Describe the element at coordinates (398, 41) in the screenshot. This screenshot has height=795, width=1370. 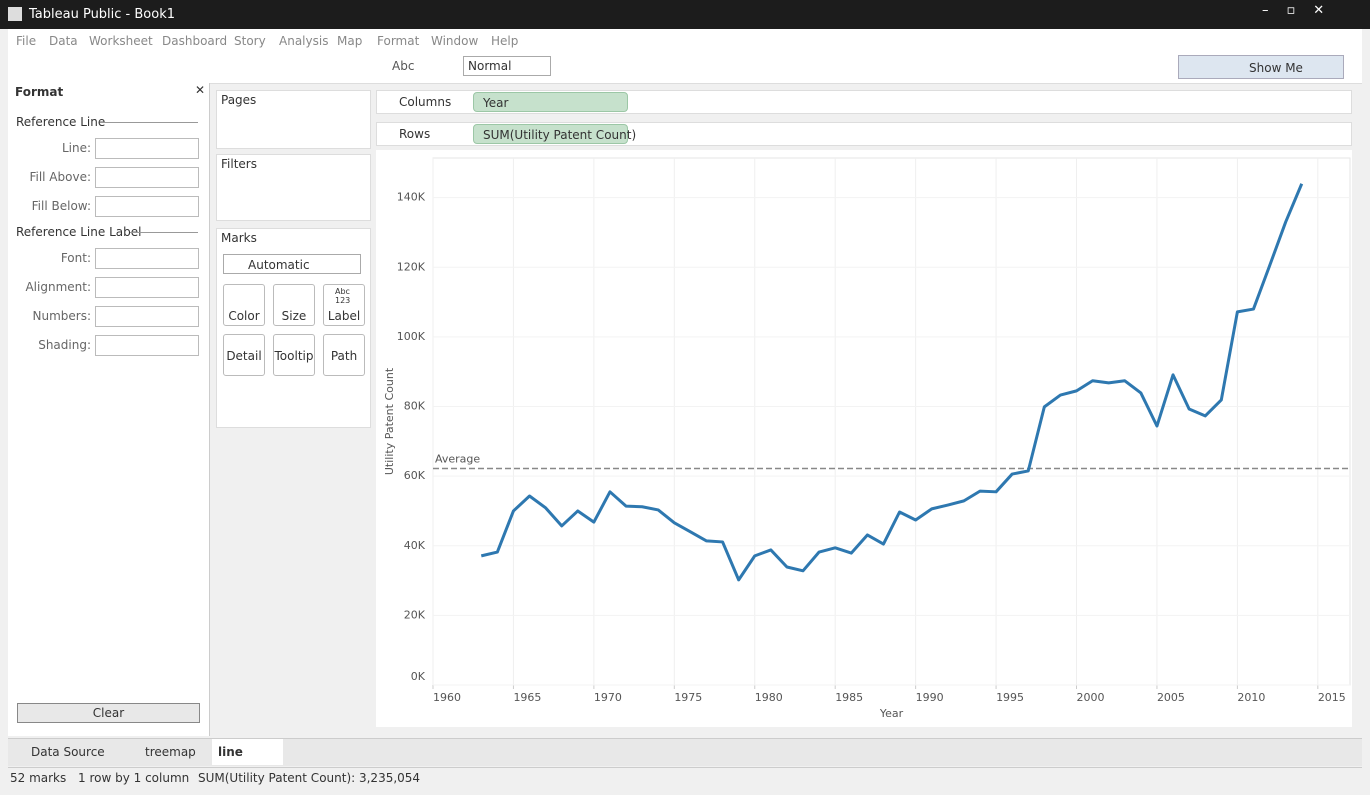
I see `menu-item: Format` at that location.